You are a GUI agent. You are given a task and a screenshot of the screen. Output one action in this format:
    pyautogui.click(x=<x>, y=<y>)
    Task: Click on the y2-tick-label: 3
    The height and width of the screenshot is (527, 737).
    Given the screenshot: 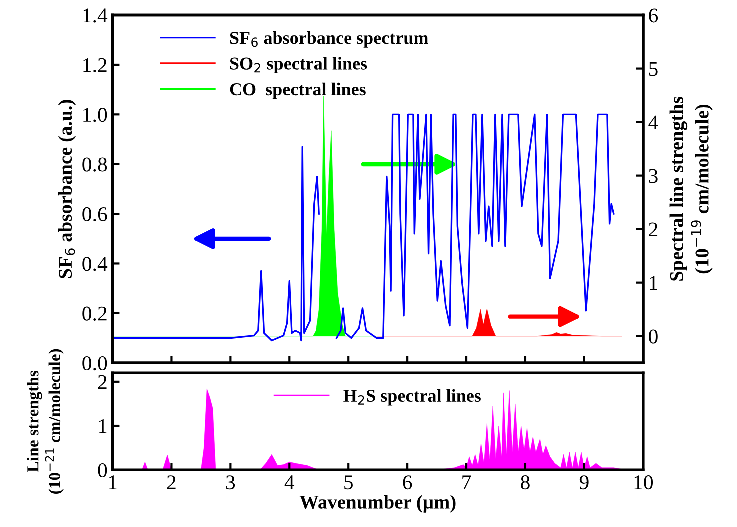 What is the action you would take?
    pyautogui.click(x=653, y=176)
    